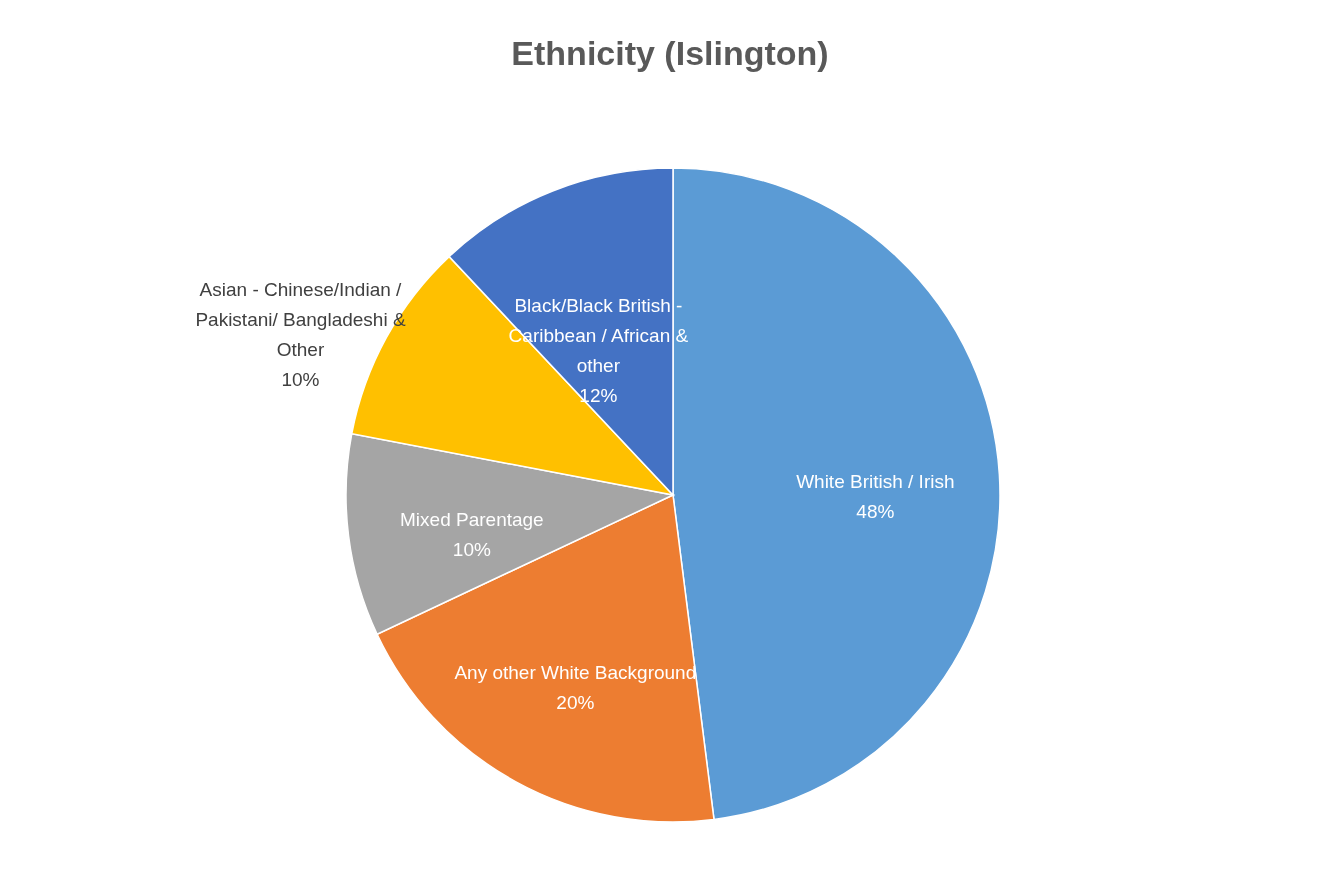 The height and width of the screenshot is (891, 1340). I want to click on data-label: 20%, so click(575, 702).